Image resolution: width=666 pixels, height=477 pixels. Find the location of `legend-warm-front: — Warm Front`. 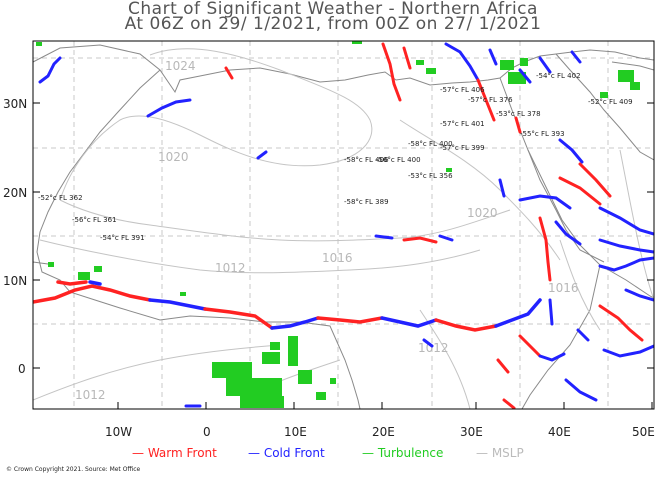

legend-warm-front: — Warm Front is located at coordinates (174, 453).